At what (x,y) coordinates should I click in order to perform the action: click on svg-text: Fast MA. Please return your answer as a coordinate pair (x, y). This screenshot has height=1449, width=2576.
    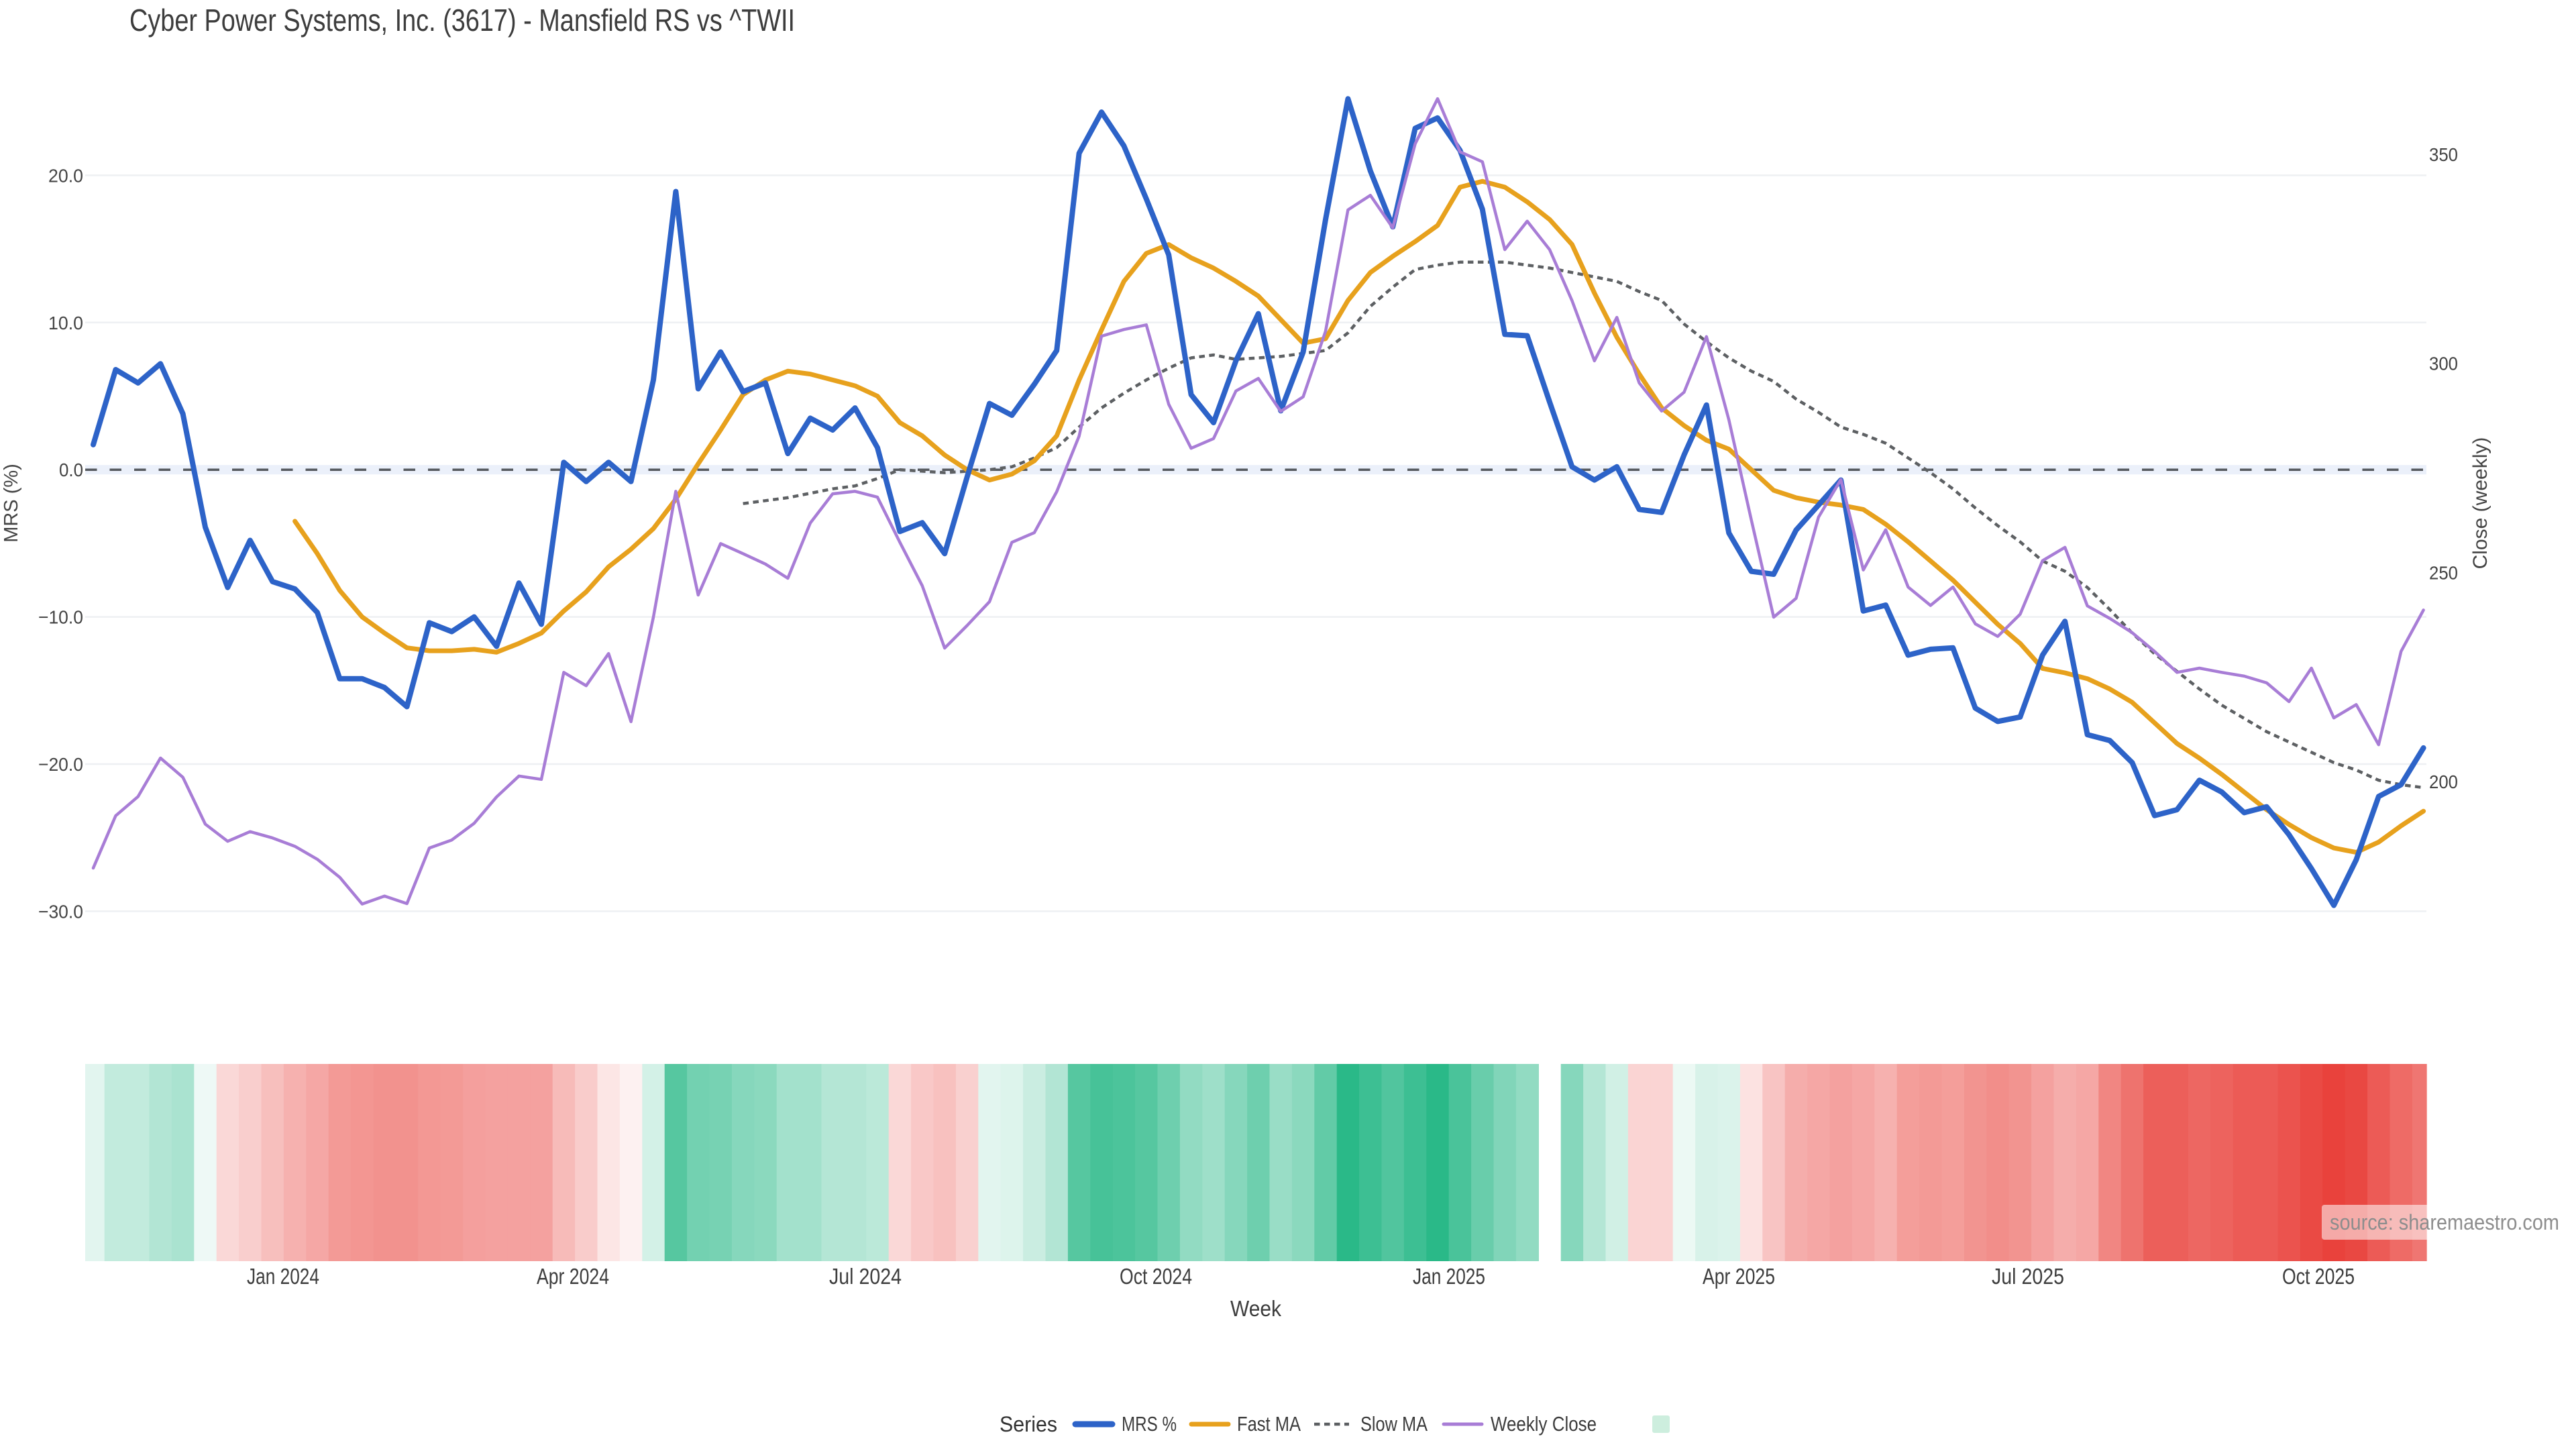
    Looking at the image, I should click on (1269, 1424).